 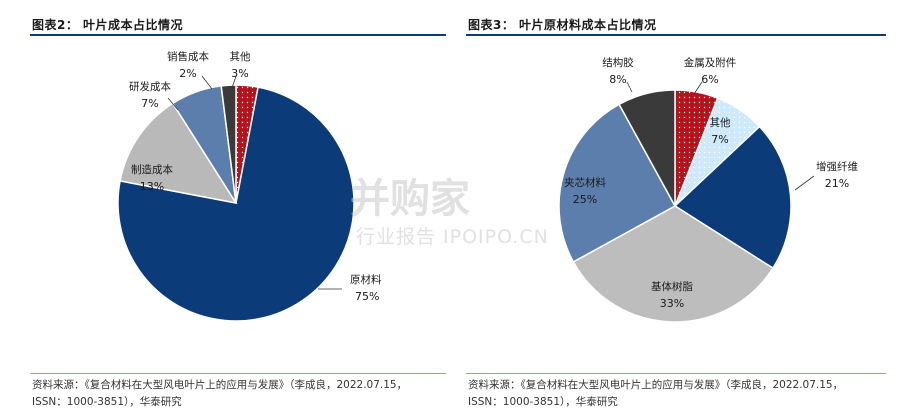 I want to click on slice-value-1: 33%, so click(x=672, y=303).